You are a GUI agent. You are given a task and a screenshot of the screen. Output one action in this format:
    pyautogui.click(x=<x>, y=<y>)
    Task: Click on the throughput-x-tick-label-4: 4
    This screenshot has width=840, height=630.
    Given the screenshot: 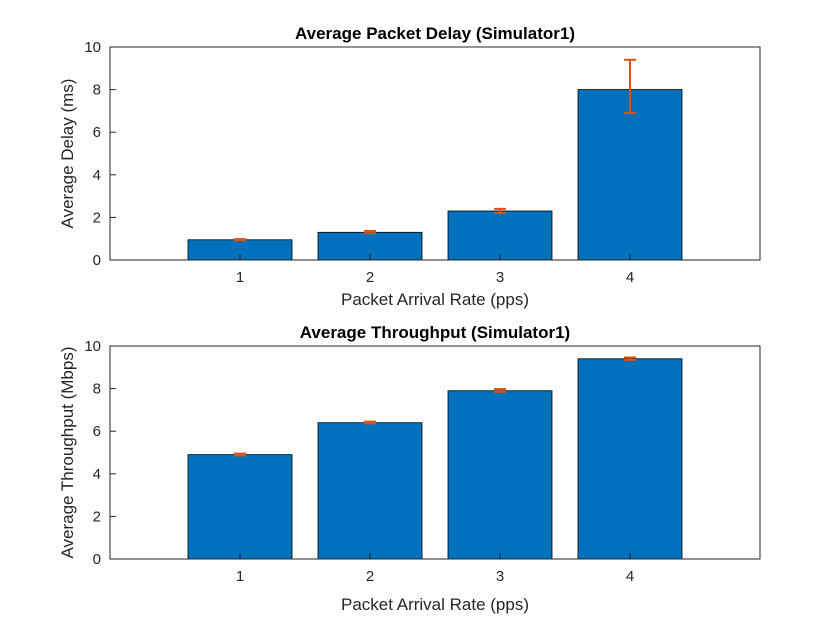 What is the action you would take?
    pyautogui.click(x=630, y=576)
    